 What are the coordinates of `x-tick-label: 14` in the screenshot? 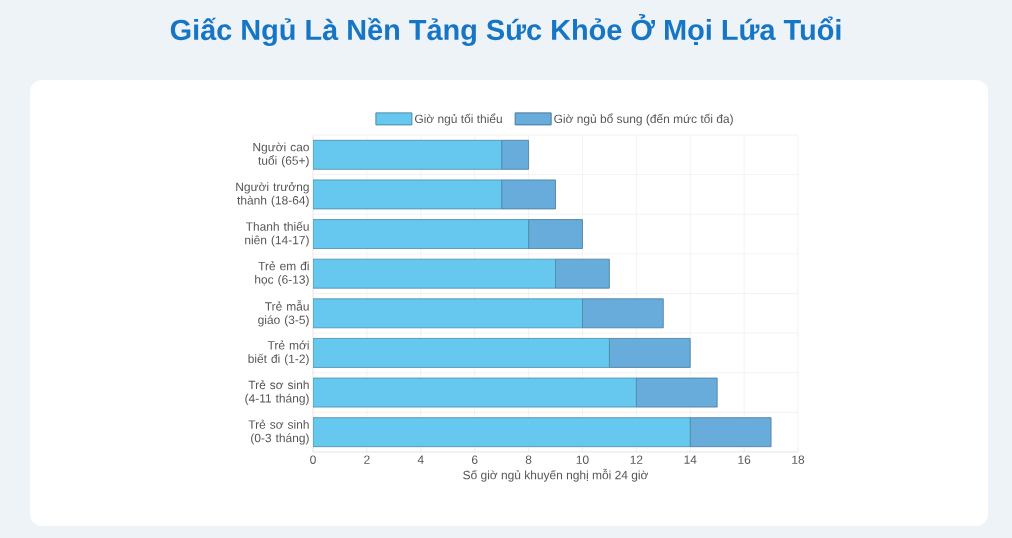 It's located at (690, 459).